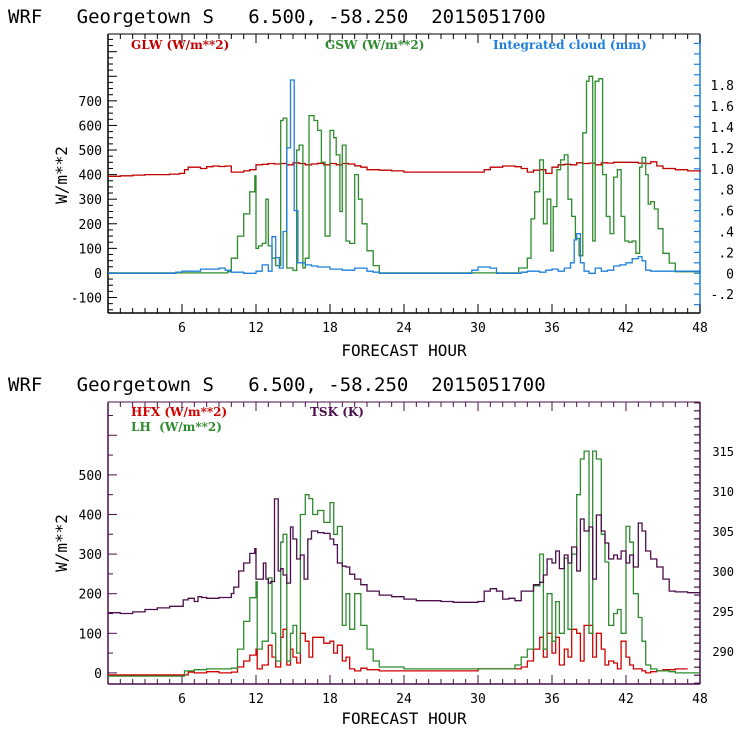 This screenshot has height=740, width=740. What do you see at coordinates (90, 126) in the screenshot?
I see `y-tick-label: 600` at bounding box center [90, 126].